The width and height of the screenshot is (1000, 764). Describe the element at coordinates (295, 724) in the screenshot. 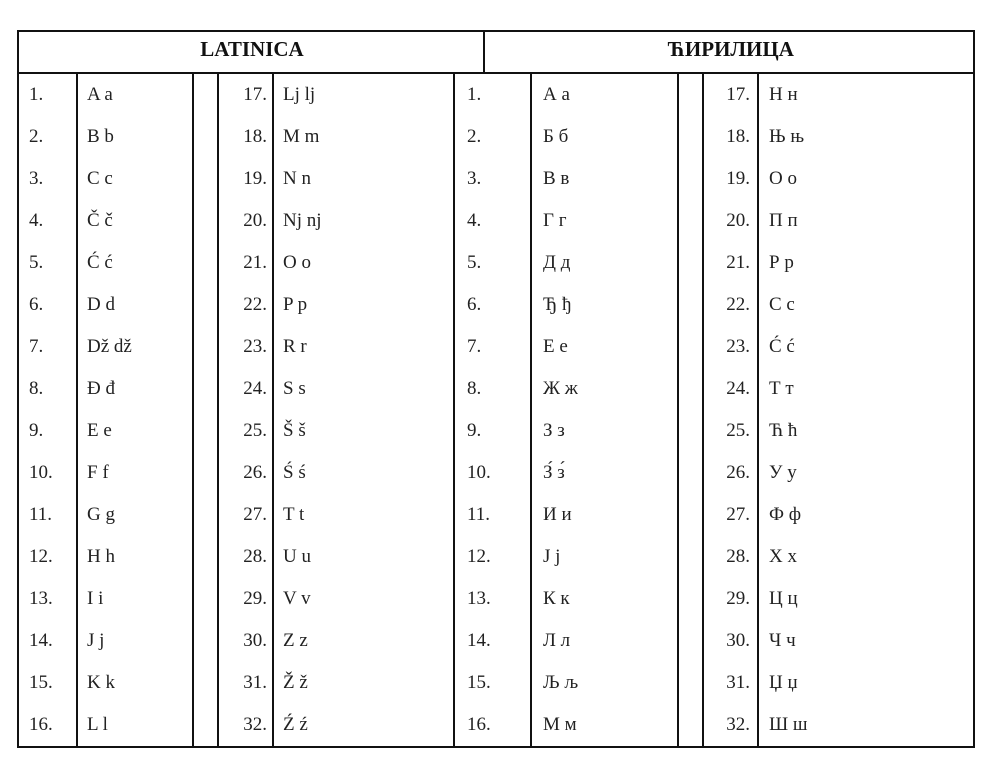

I see `latin-letter: Ź ź` at that location.